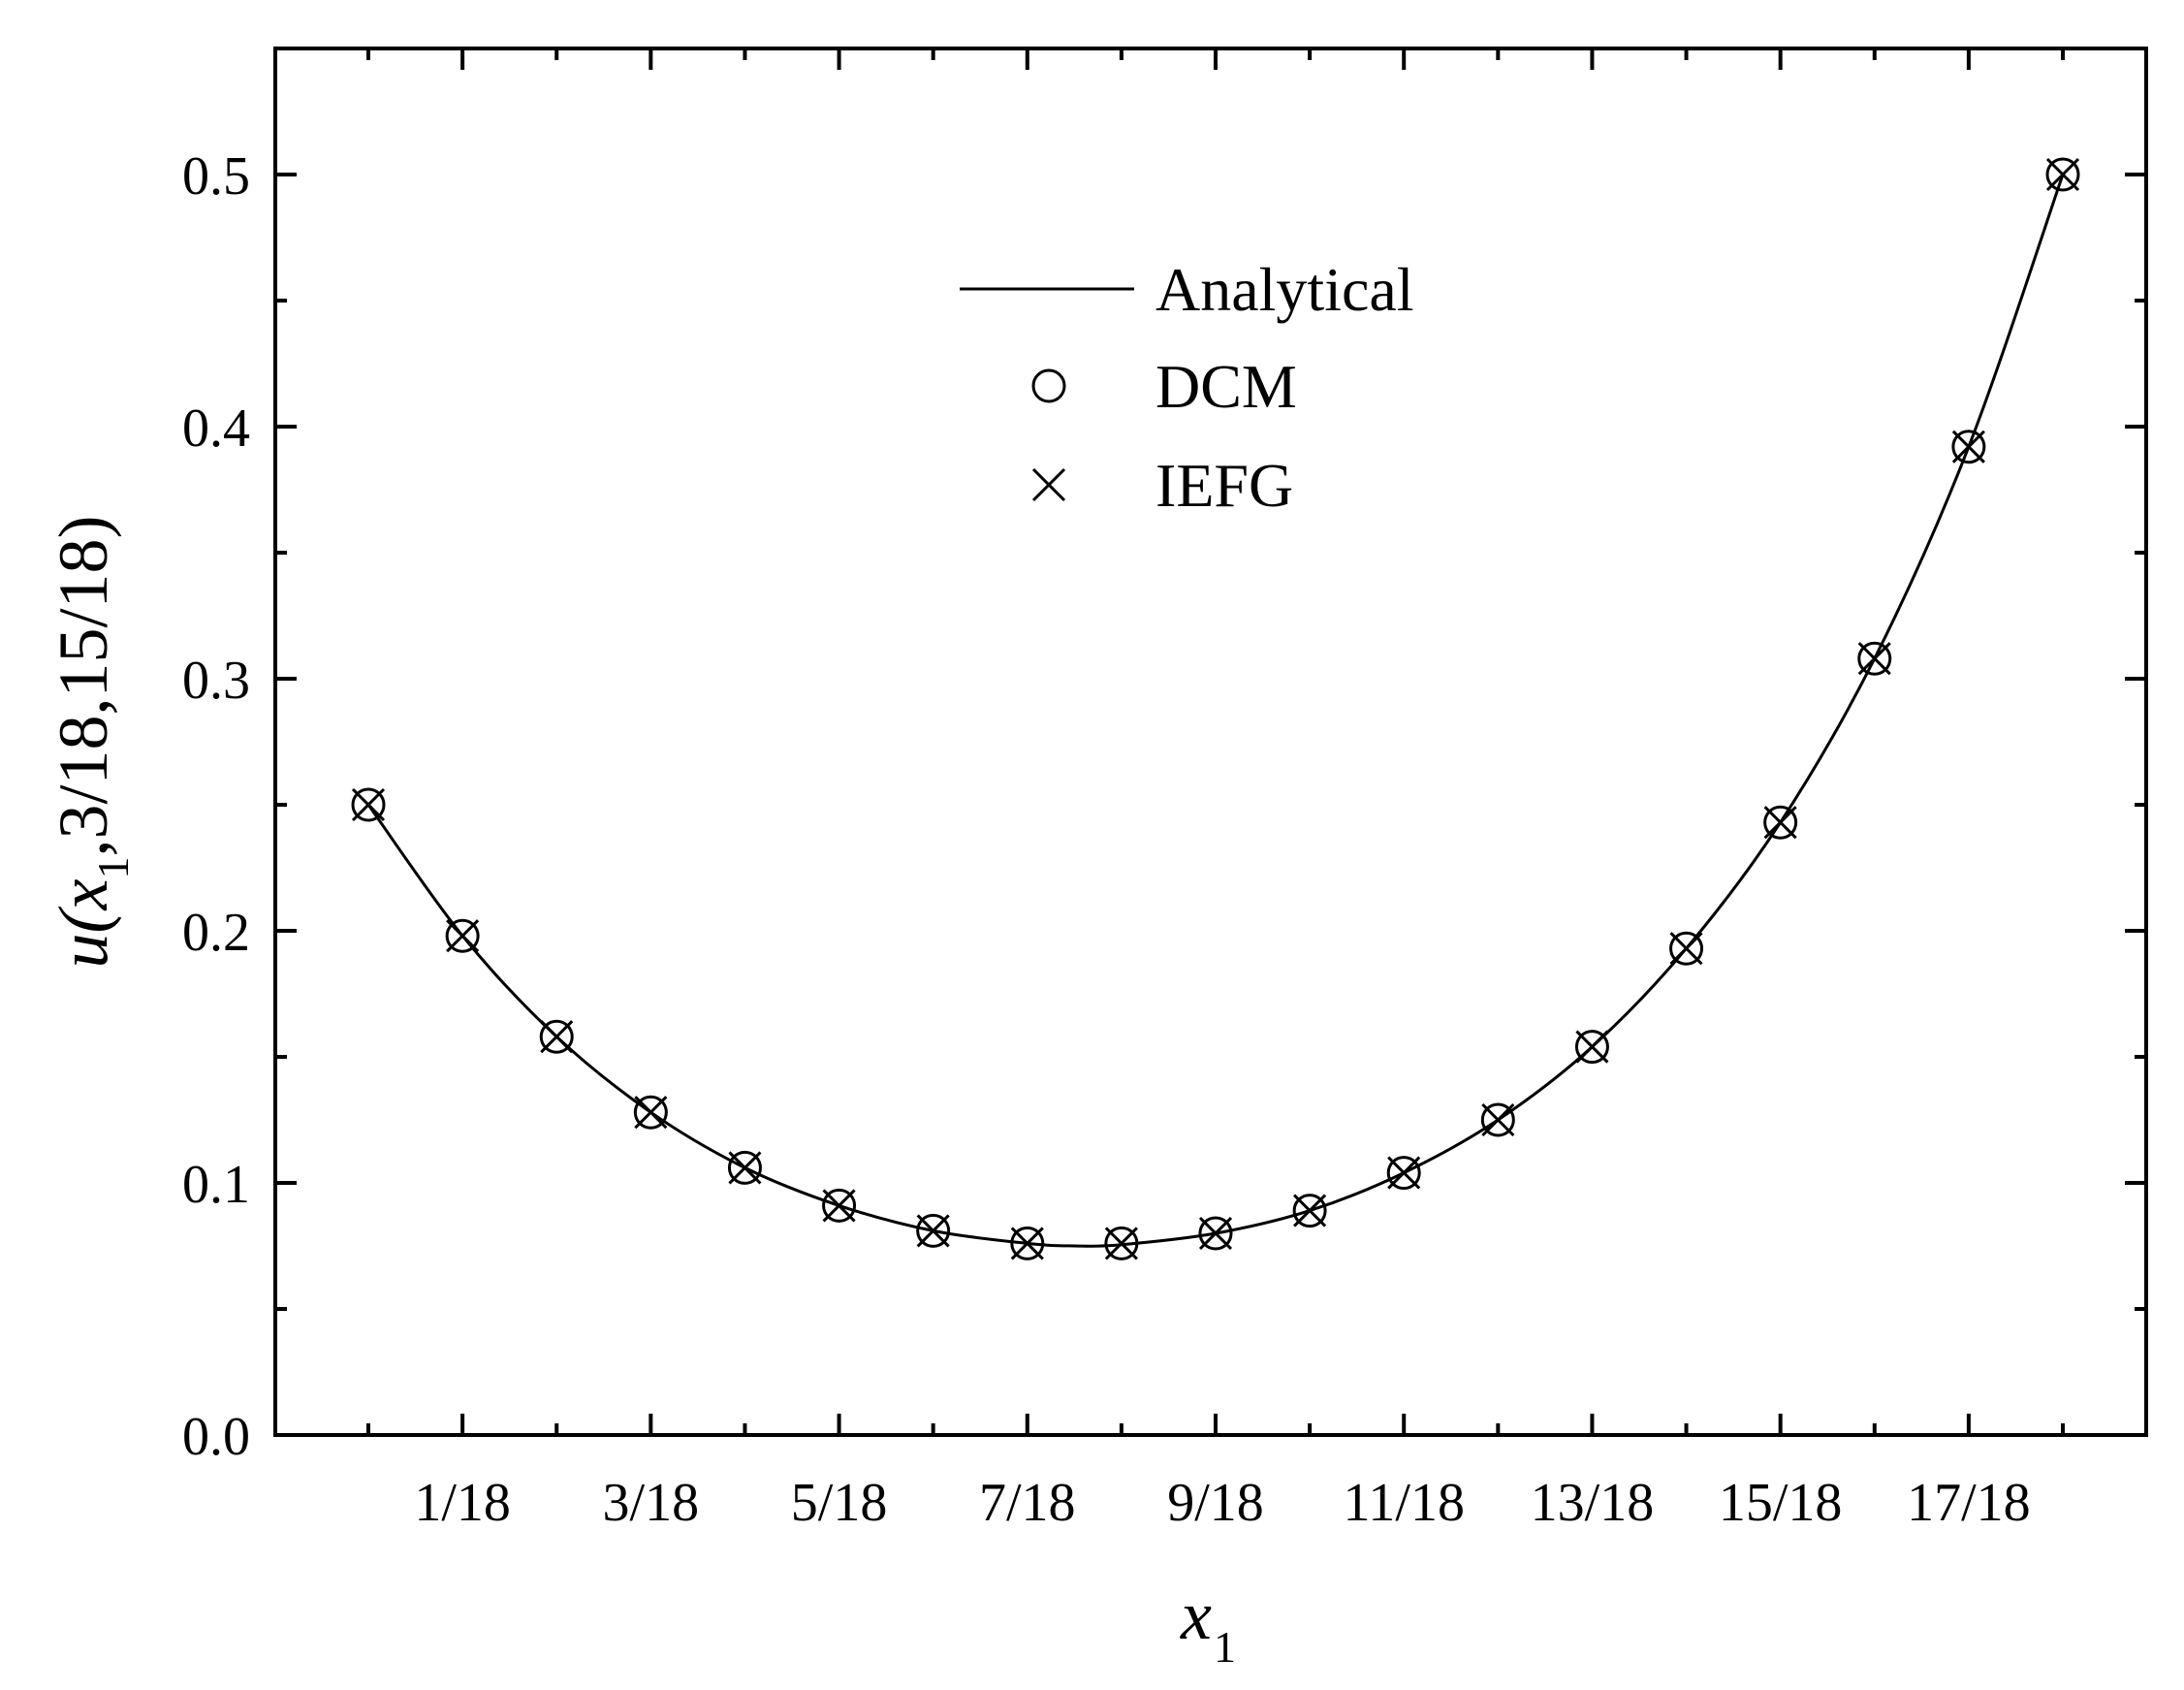  Describe the element at coordinates (216, 176) in the screenshot. I see `y-tick-label: 0.5` at that location.